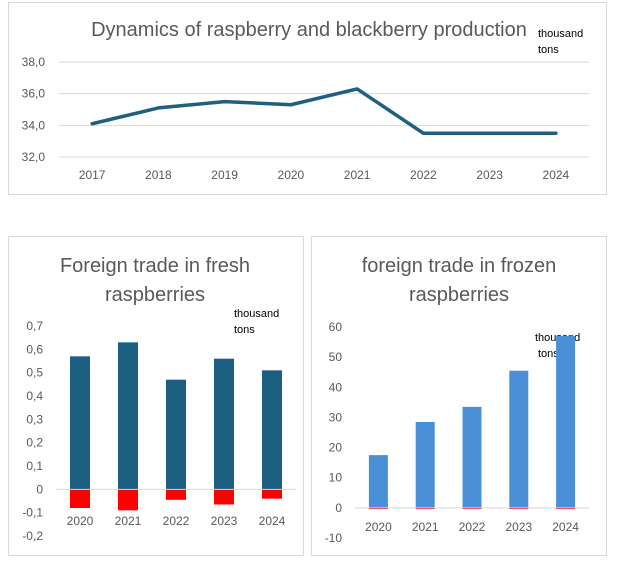  What do you see at coordinates (324, 175) in the screenshot?
I see `x-axis-ticks: 2017 2018 2019 2020 2021 2022 2023 2024` at bounding box center [324, 175].